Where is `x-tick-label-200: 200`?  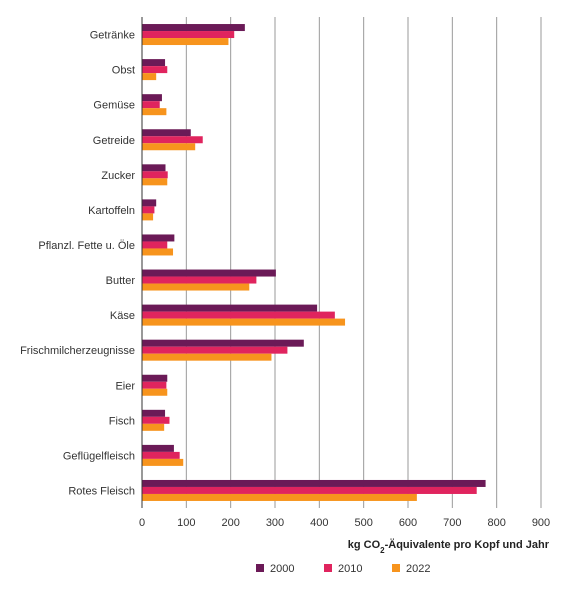
x-tick-label-200: 200 is located at coordinates (230, 523).